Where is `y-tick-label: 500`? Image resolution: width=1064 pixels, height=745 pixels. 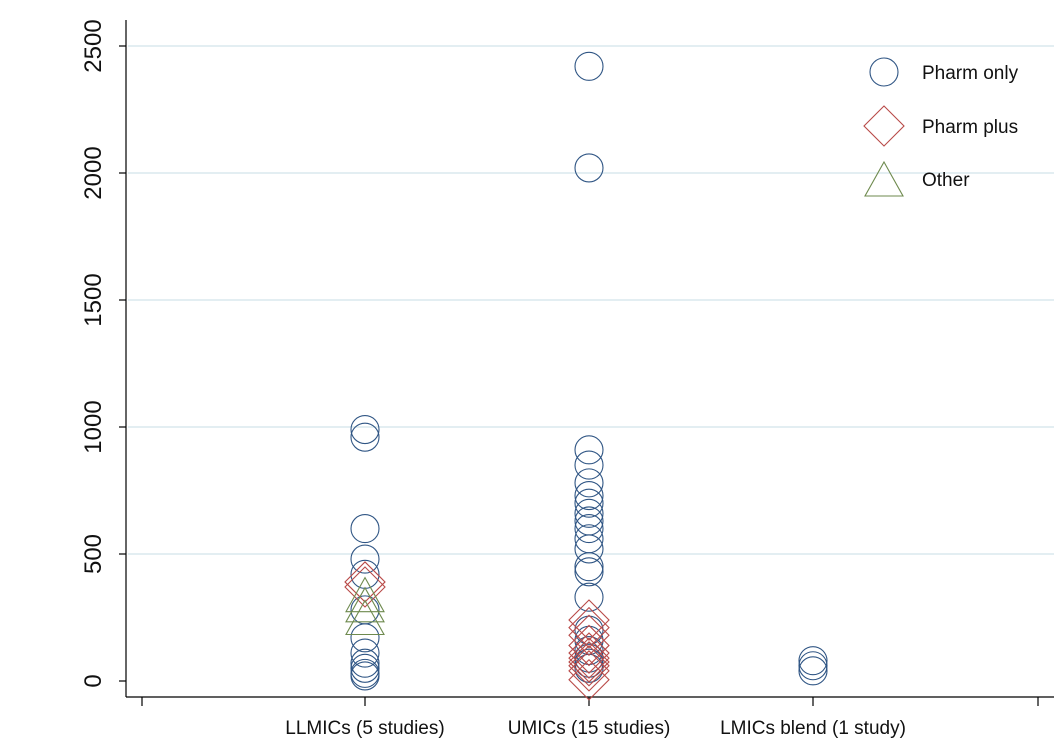 y-tick-label: 500 is located at coordinates (93, 554).